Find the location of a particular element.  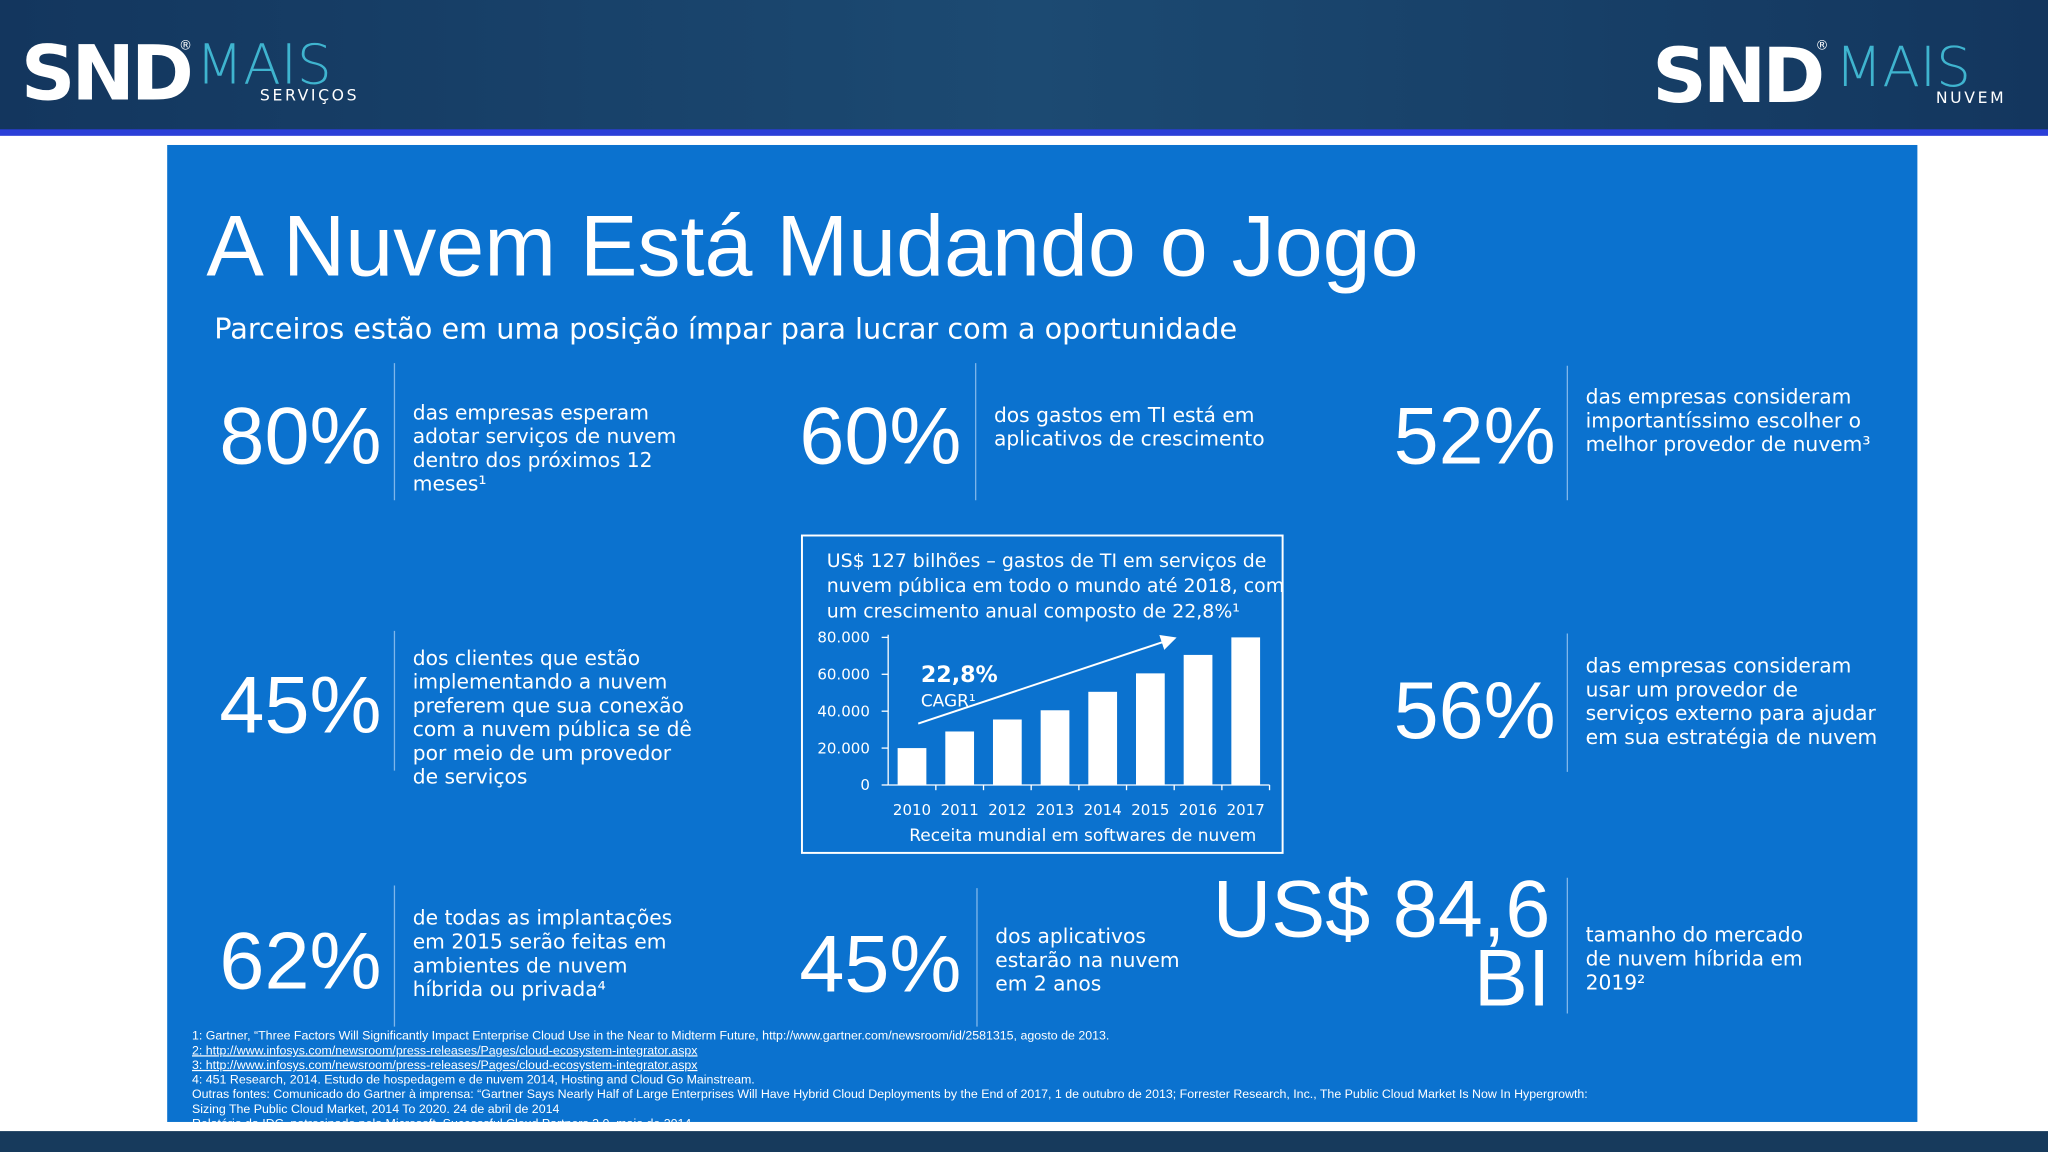

footer-bar is located at coordinates (1024, 1141).